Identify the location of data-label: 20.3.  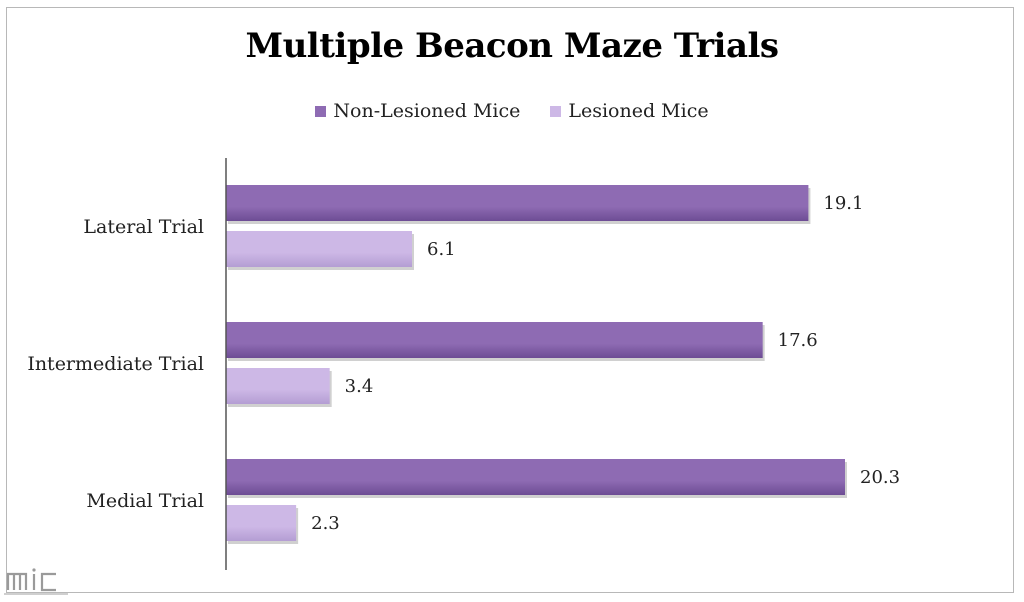
(880, 477).